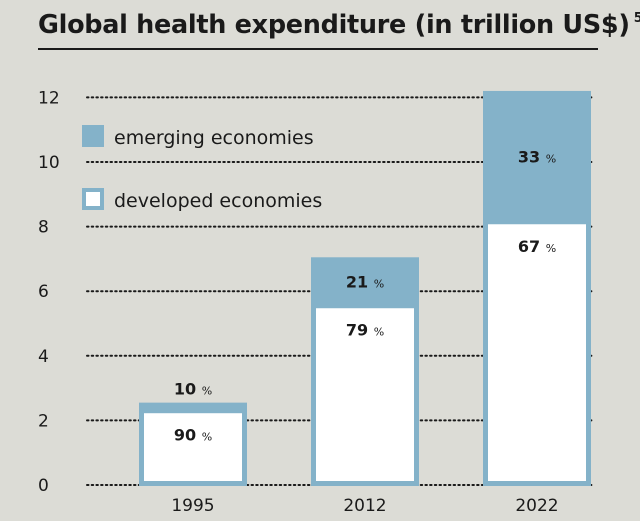  What do you see at coordinates (49, 98) in the screenshot?
I see `y-tick-label: 12` at bounding box center [49, 98].